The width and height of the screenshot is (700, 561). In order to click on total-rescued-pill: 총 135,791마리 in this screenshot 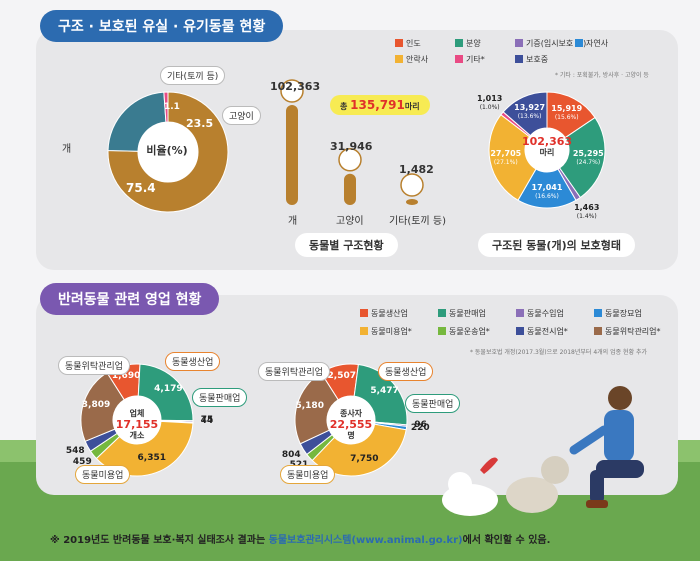, I will do `click(380, 105)`.